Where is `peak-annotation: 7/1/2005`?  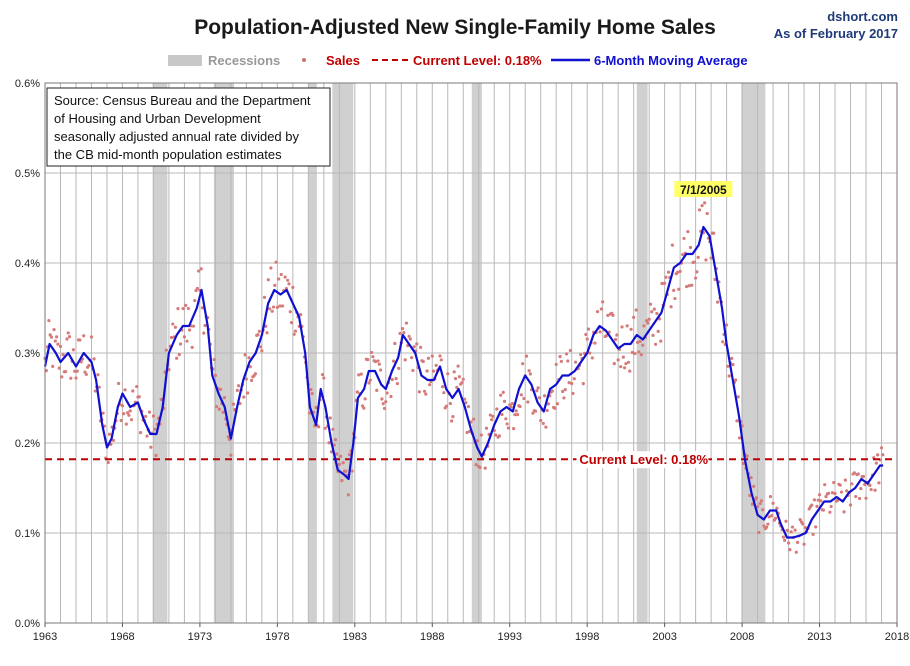 peak-annotation: 7/1/2005 is located at coordinates (703, 189).